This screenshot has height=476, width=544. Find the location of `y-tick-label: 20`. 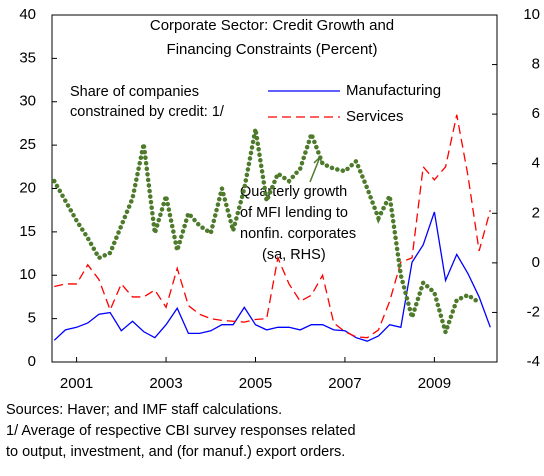

y-tick-label: 20 is located at coordinates (27, 187).